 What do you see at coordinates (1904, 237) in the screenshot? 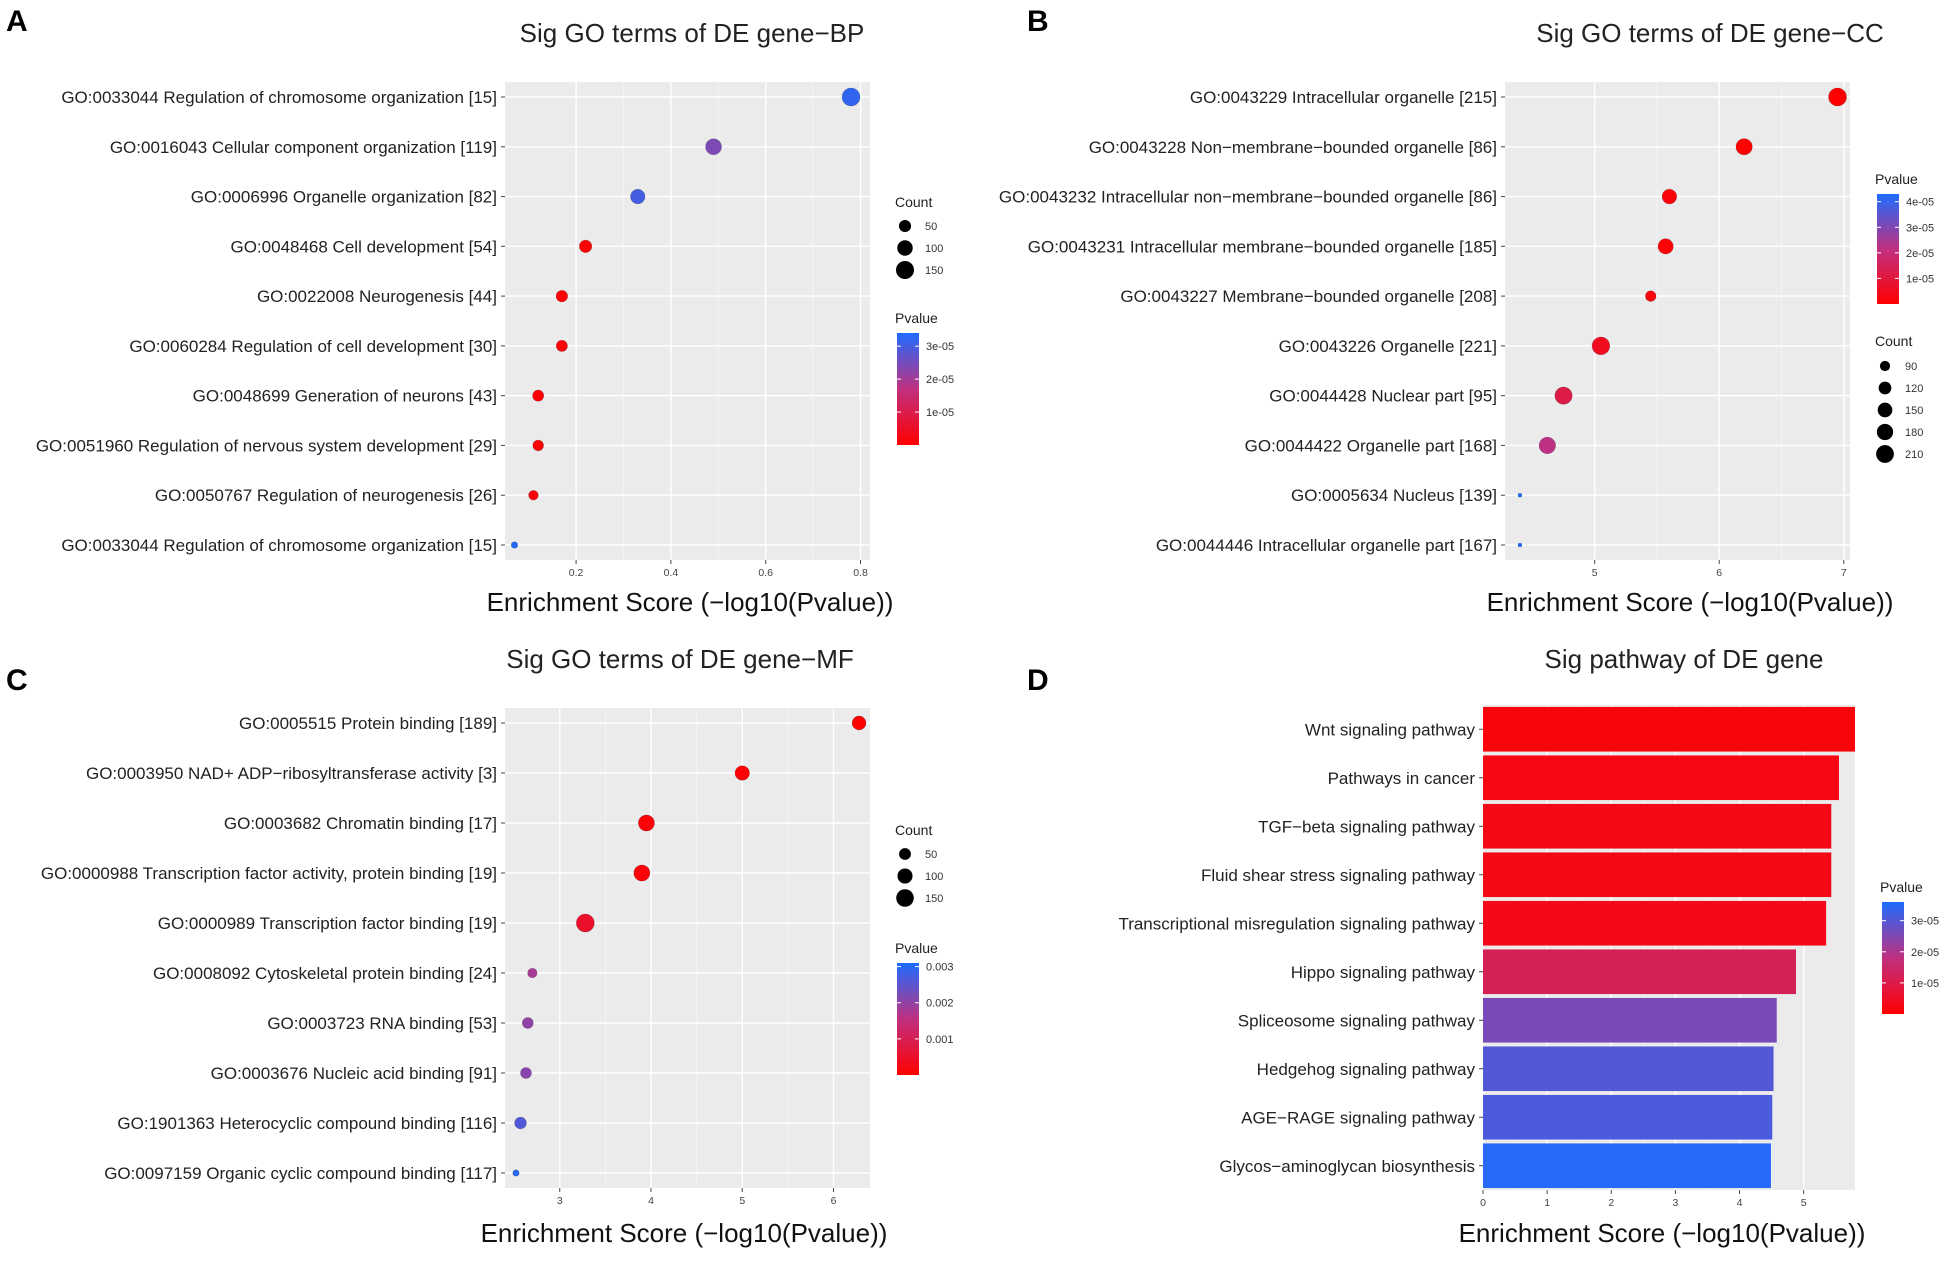
I see `pvalue-legend: Pvalue 1e-05 2e-05 3e-05 4e-05` at bounding box center [1904, 237].